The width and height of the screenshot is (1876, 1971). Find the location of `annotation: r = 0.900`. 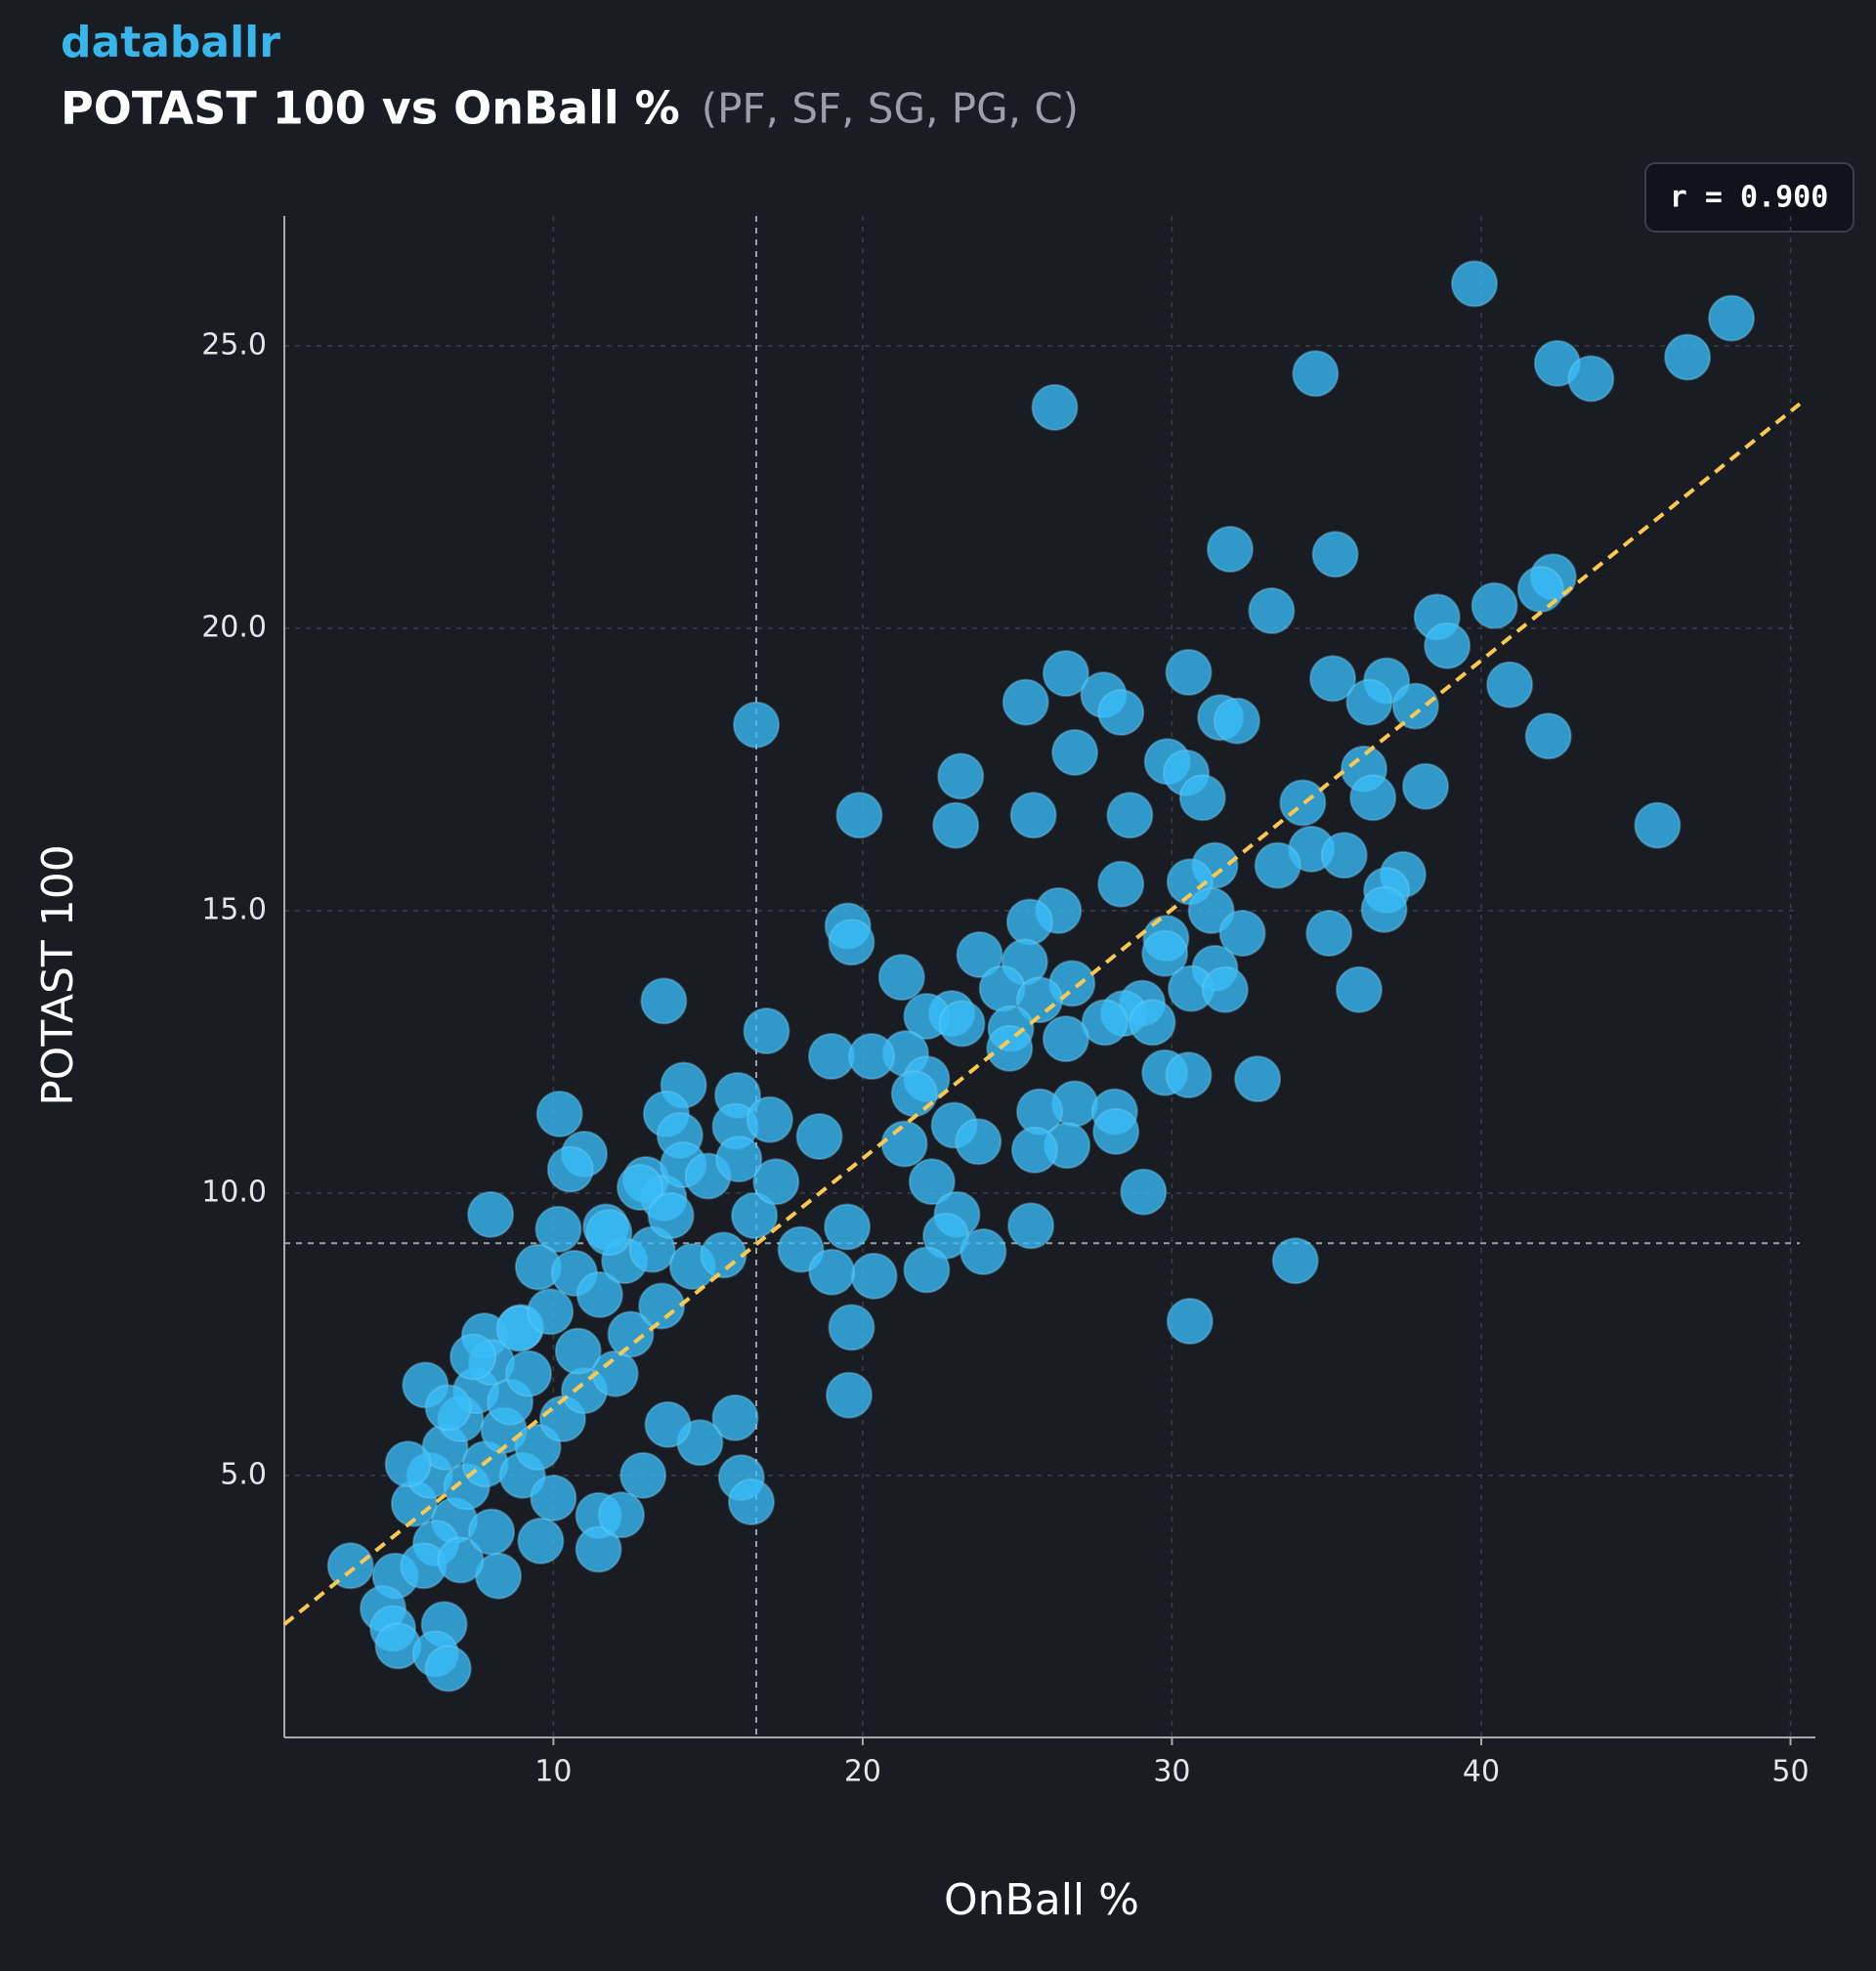

annotation: r = 0.900 is located at coordinates (1749, 198).